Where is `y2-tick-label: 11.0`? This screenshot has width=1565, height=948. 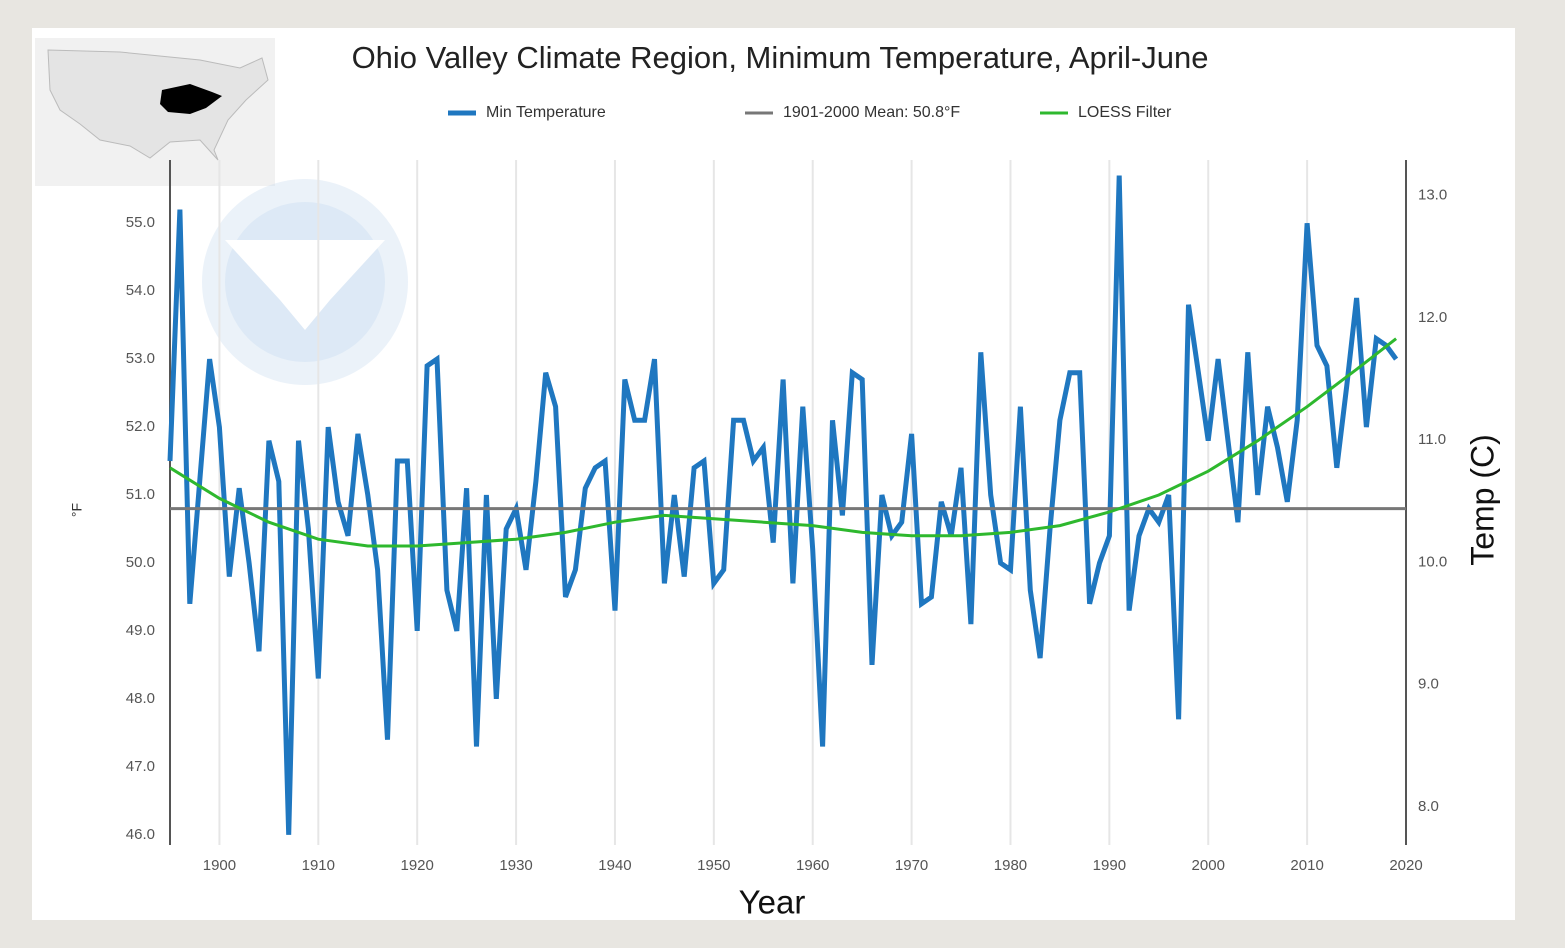
y2-tick-label: 11.0 is located at coordinates (1432, 439).